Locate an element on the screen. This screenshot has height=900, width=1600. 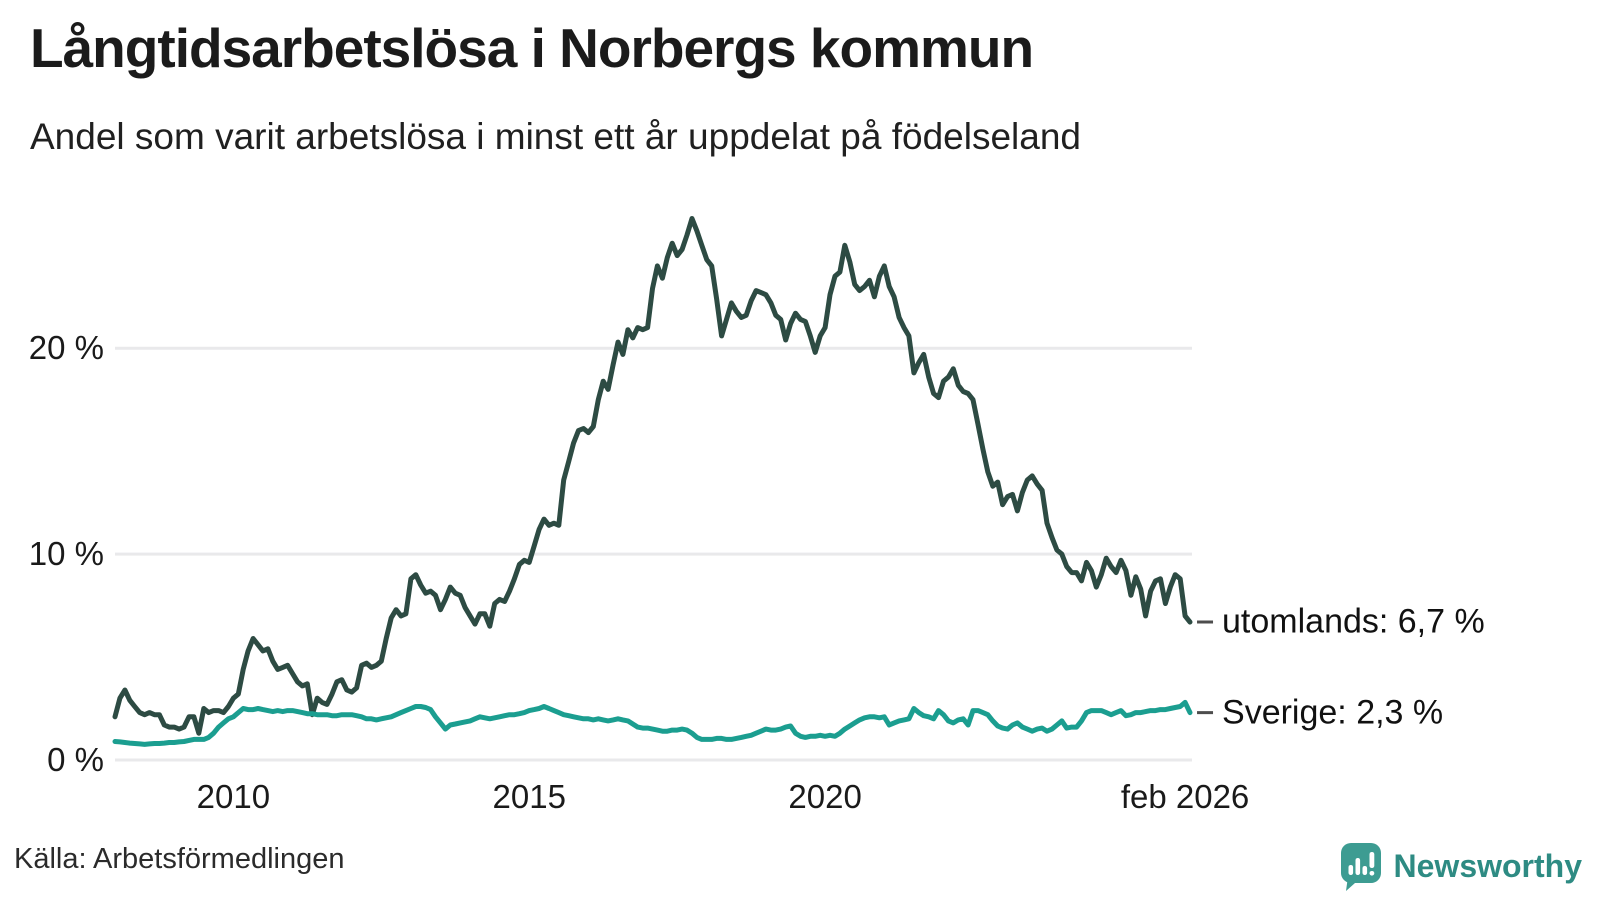
y-axis-tick-label: 10 % is located at coordinates (66, 554).